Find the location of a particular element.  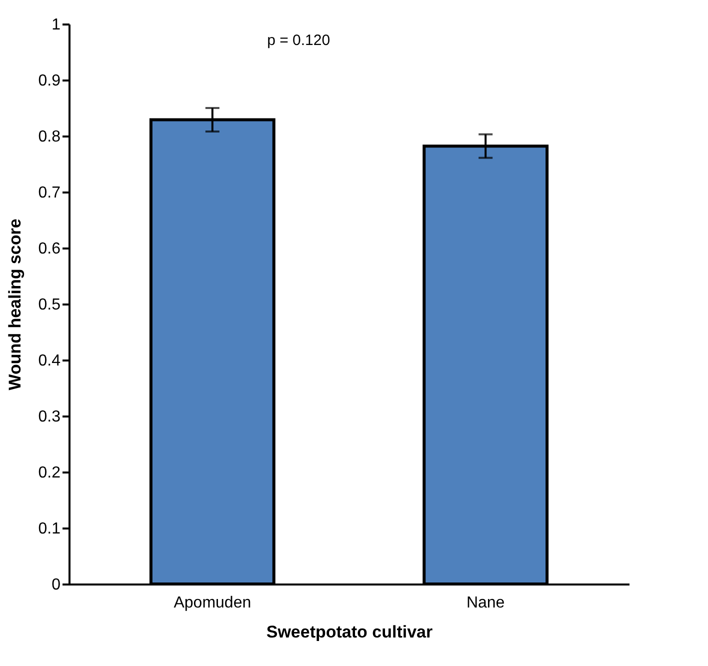

y-axis-title: Wound healing score is located at coordinates (14, 304).